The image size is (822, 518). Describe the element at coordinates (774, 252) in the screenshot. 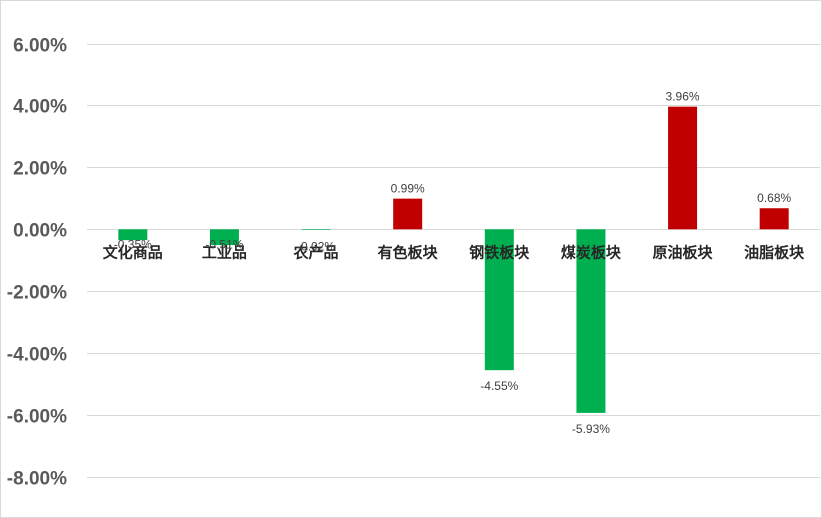

I see `x-category-label: 油脂板块` at that location.